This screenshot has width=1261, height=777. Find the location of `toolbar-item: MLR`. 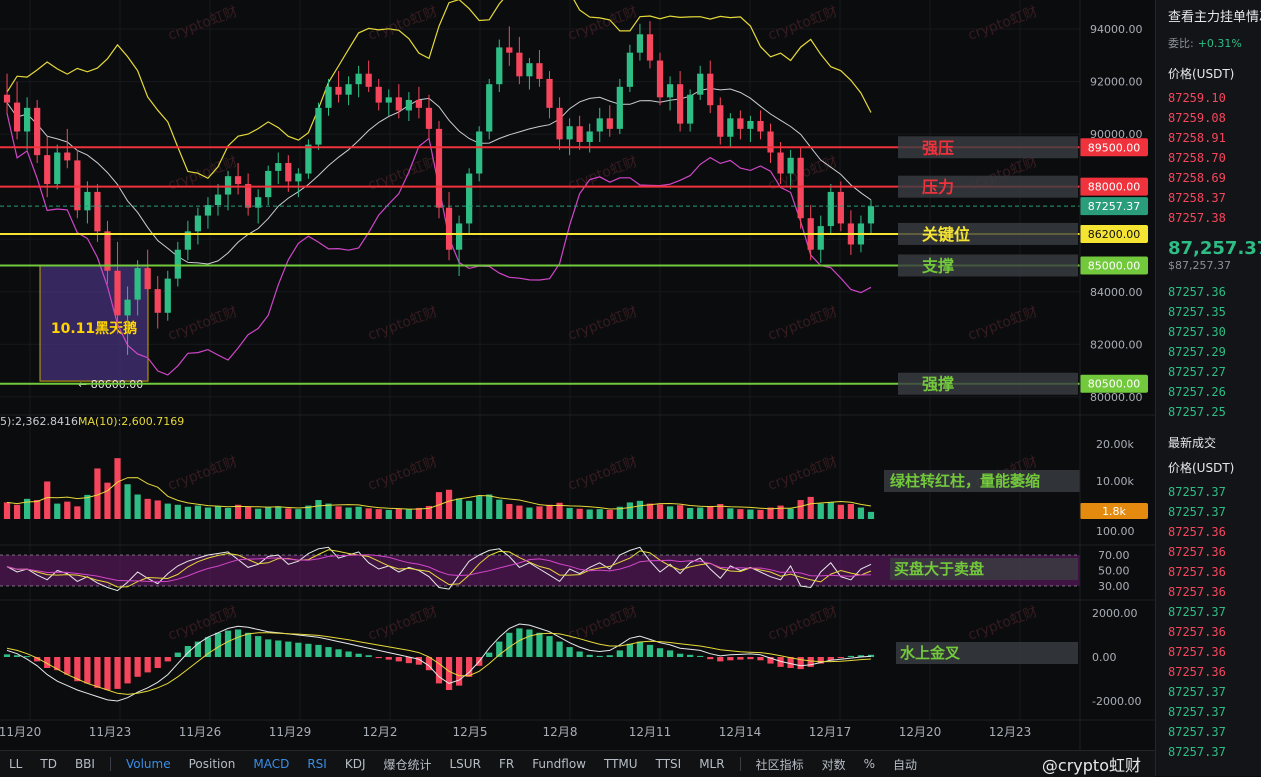

toolbar-item: MLR is located at coordinates (712, 764).